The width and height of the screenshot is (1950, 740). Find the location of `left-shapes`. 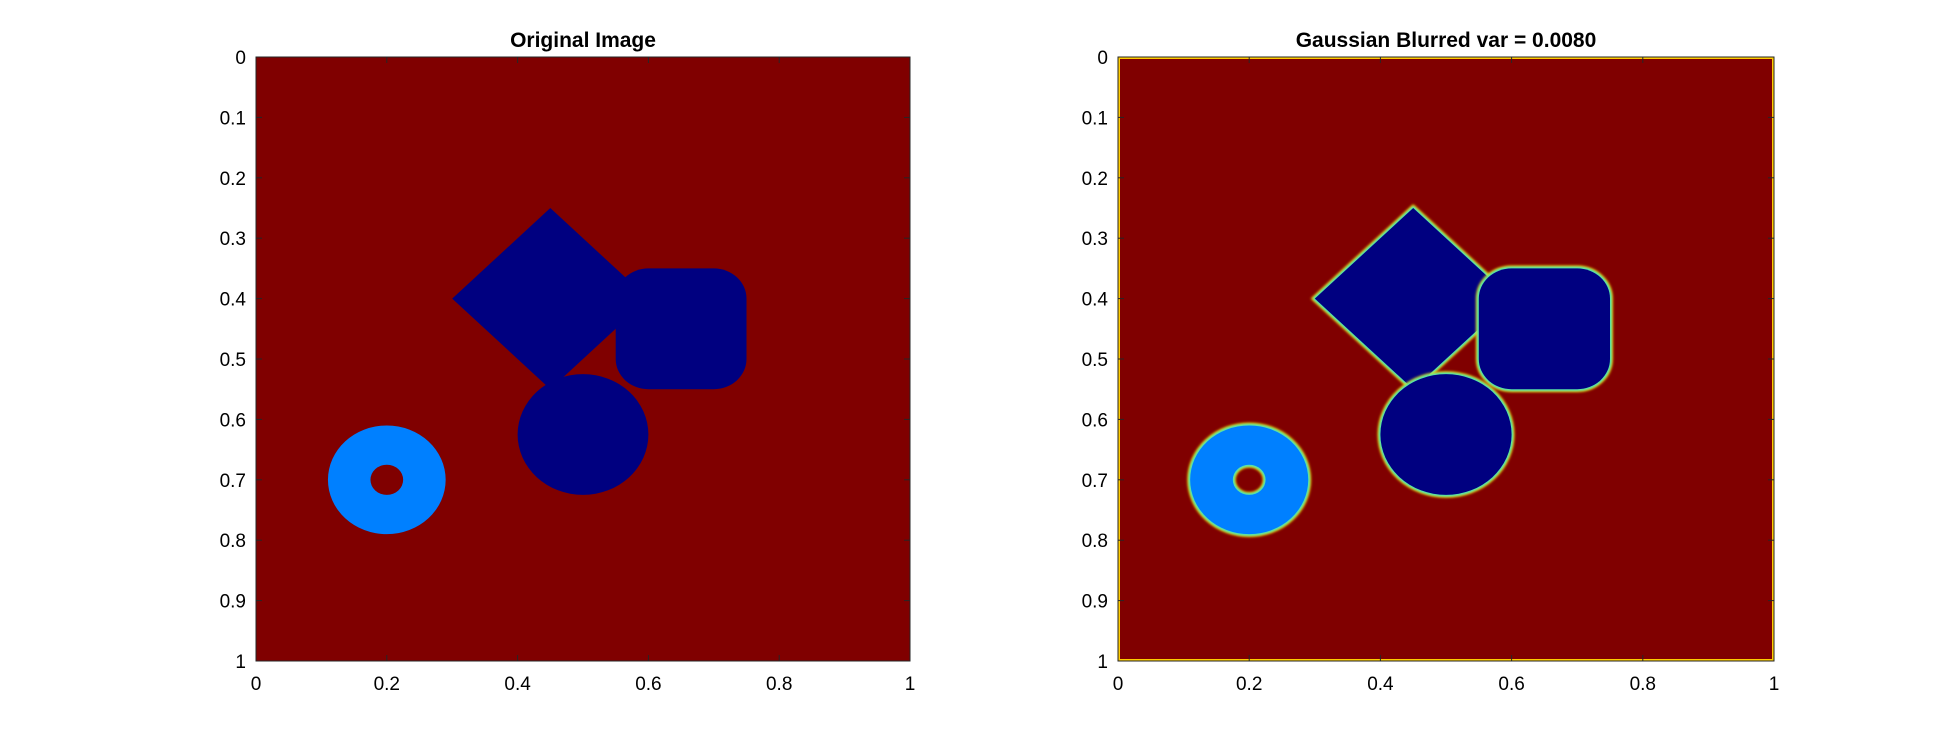

left-shapes is located at coordinates (537, 371).